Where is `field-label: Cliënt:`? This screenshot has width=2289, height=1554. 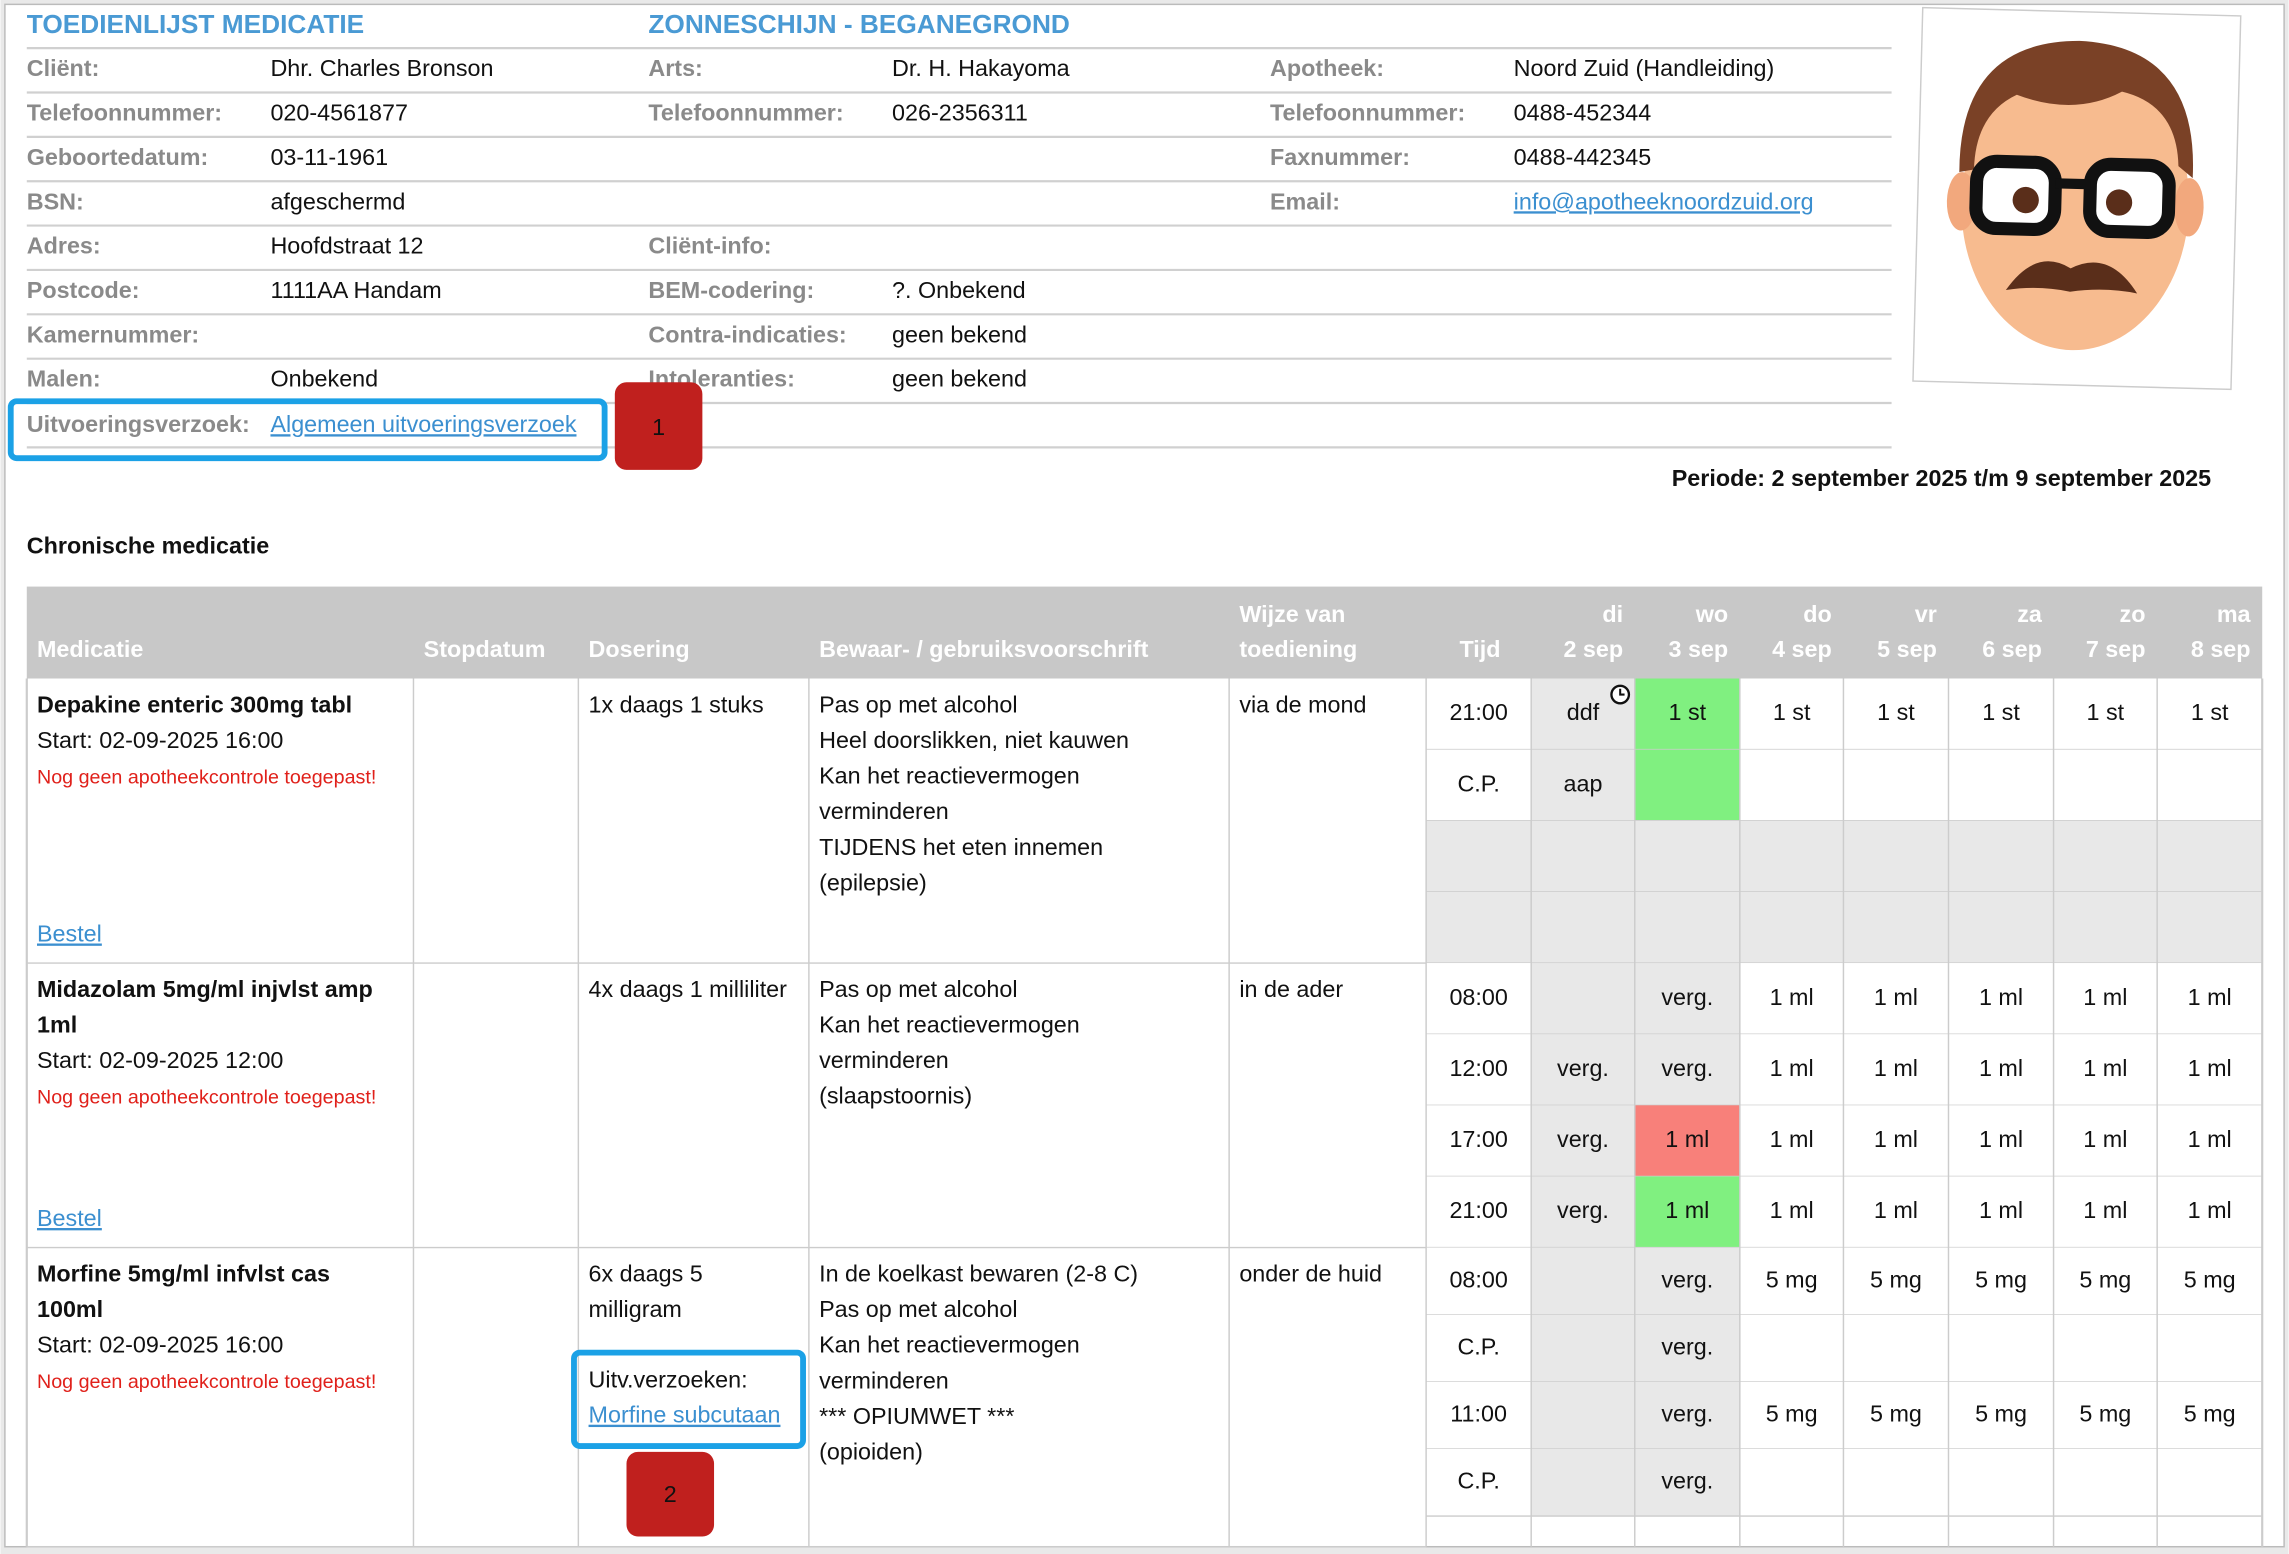
field-label: Cliënt: is located at coordinates (63, 68).